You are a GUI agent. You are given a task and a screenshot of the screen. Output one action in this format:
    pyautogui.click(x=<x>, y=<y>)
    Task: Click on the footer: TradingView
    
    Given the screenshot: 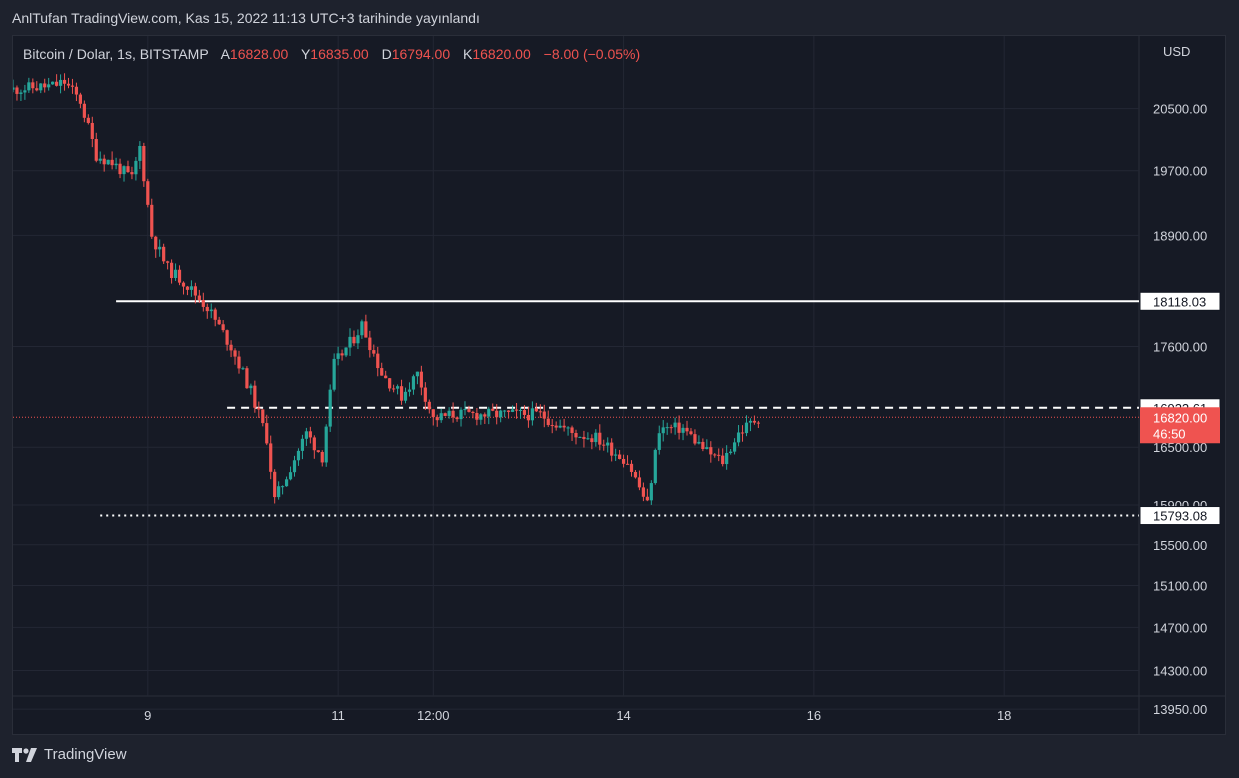 What is the action you would take?
    pyautogui.click(x=69, y=754)
    